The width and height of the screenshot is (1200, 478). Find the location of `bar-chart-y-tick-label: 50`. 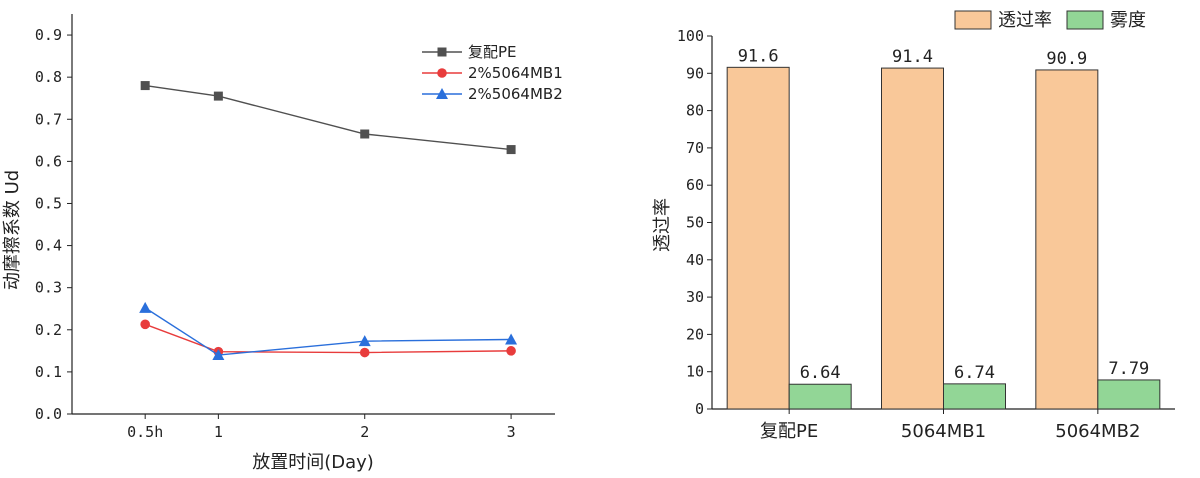

bar-chart-y-tick-label: 50 is located at coordinates (695, 223).